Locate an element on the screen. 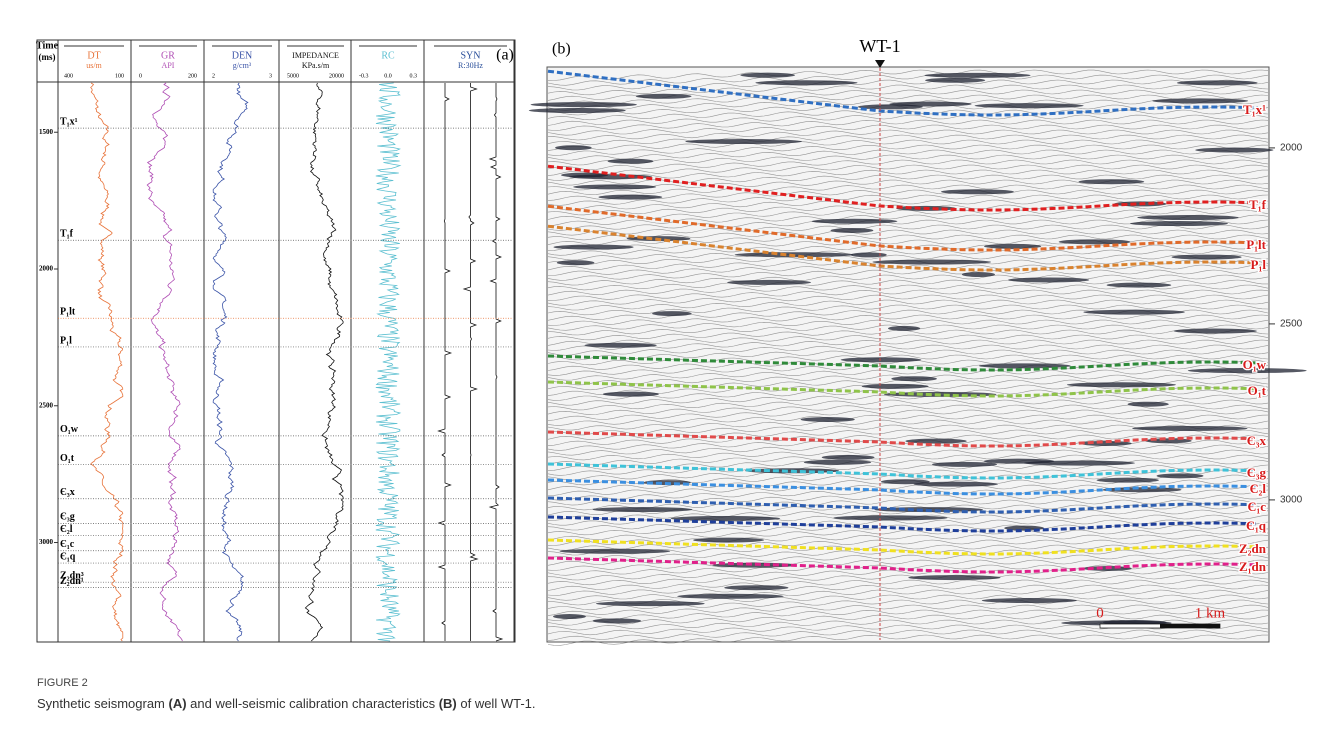 This screenshot has width=1328, height=740. horizon-label: Є₃x is located at coordinates (1257, 440).